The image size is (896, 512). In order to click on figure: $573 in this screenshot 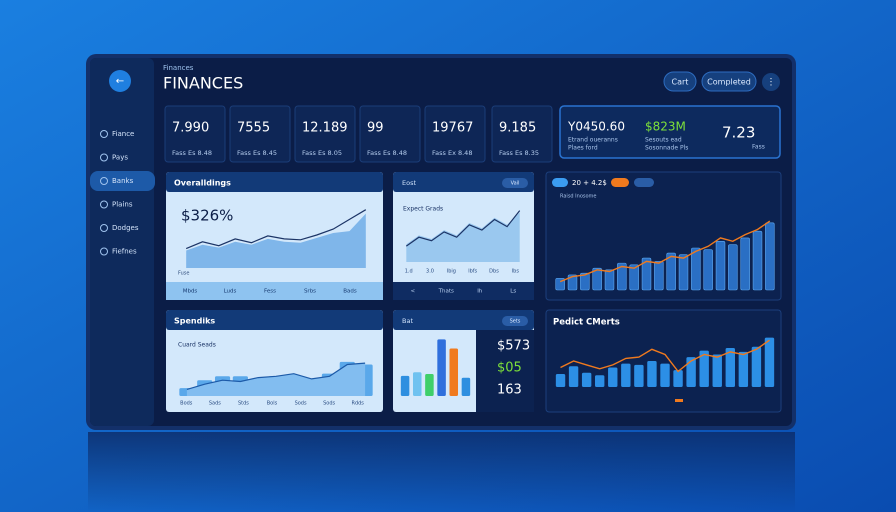, I will do `click(513, 346)`.